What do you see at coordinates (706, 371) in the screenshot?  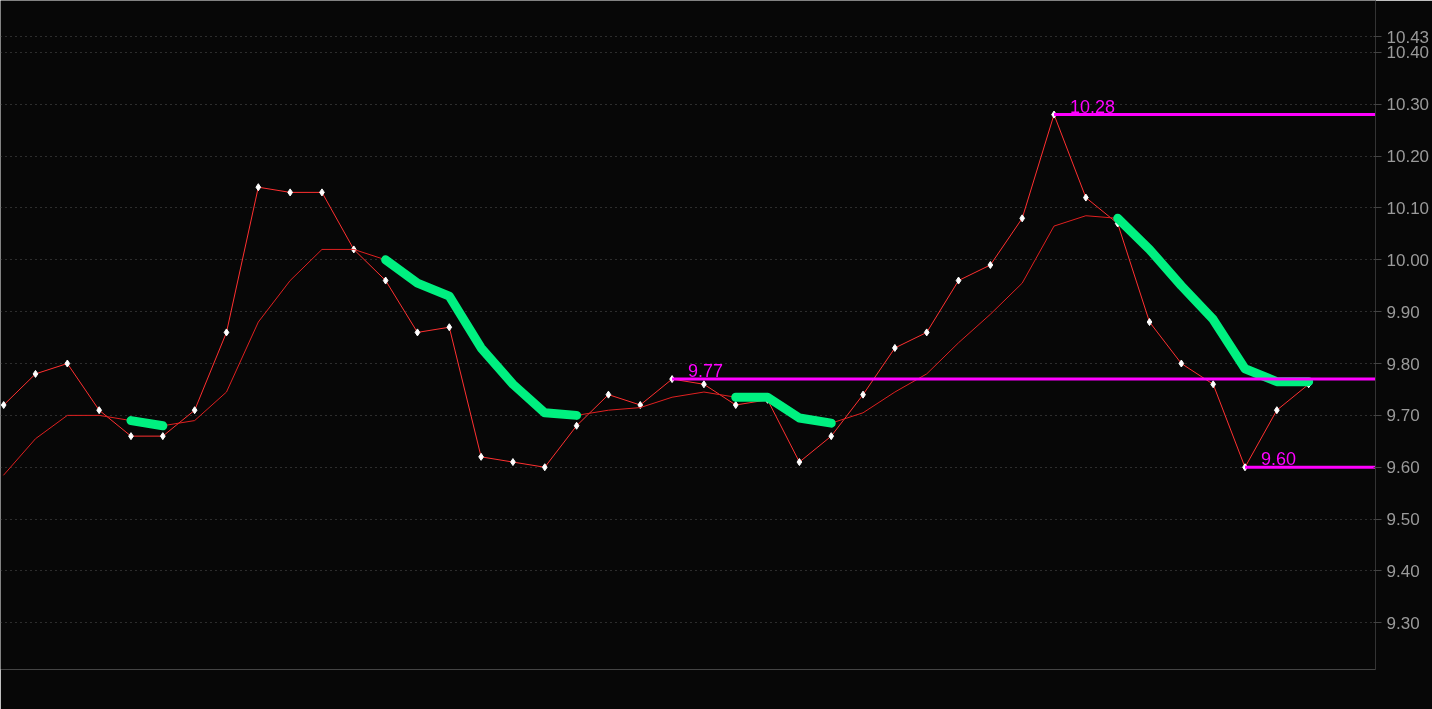 I see `ref-line-label: 9.77` at bounding box center [706, 371].